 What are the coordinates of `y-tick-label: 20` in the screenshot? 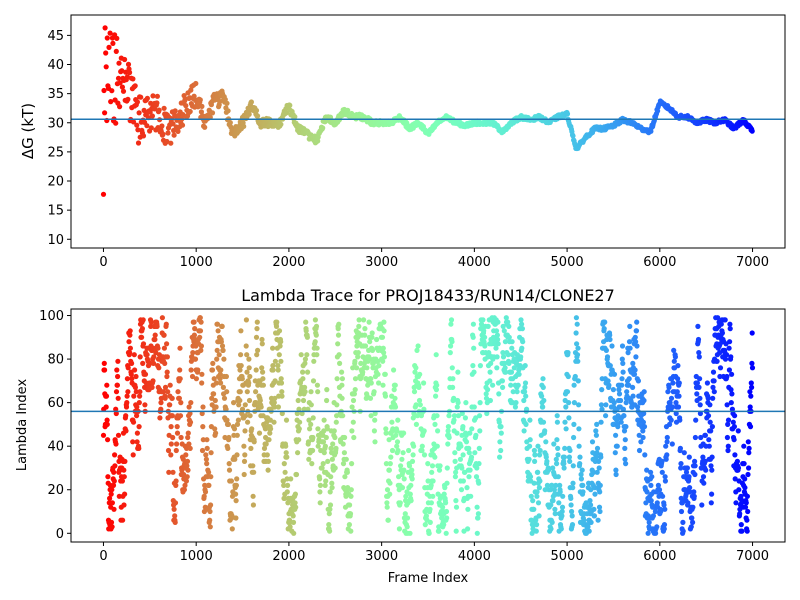 It's located at (55, 490).